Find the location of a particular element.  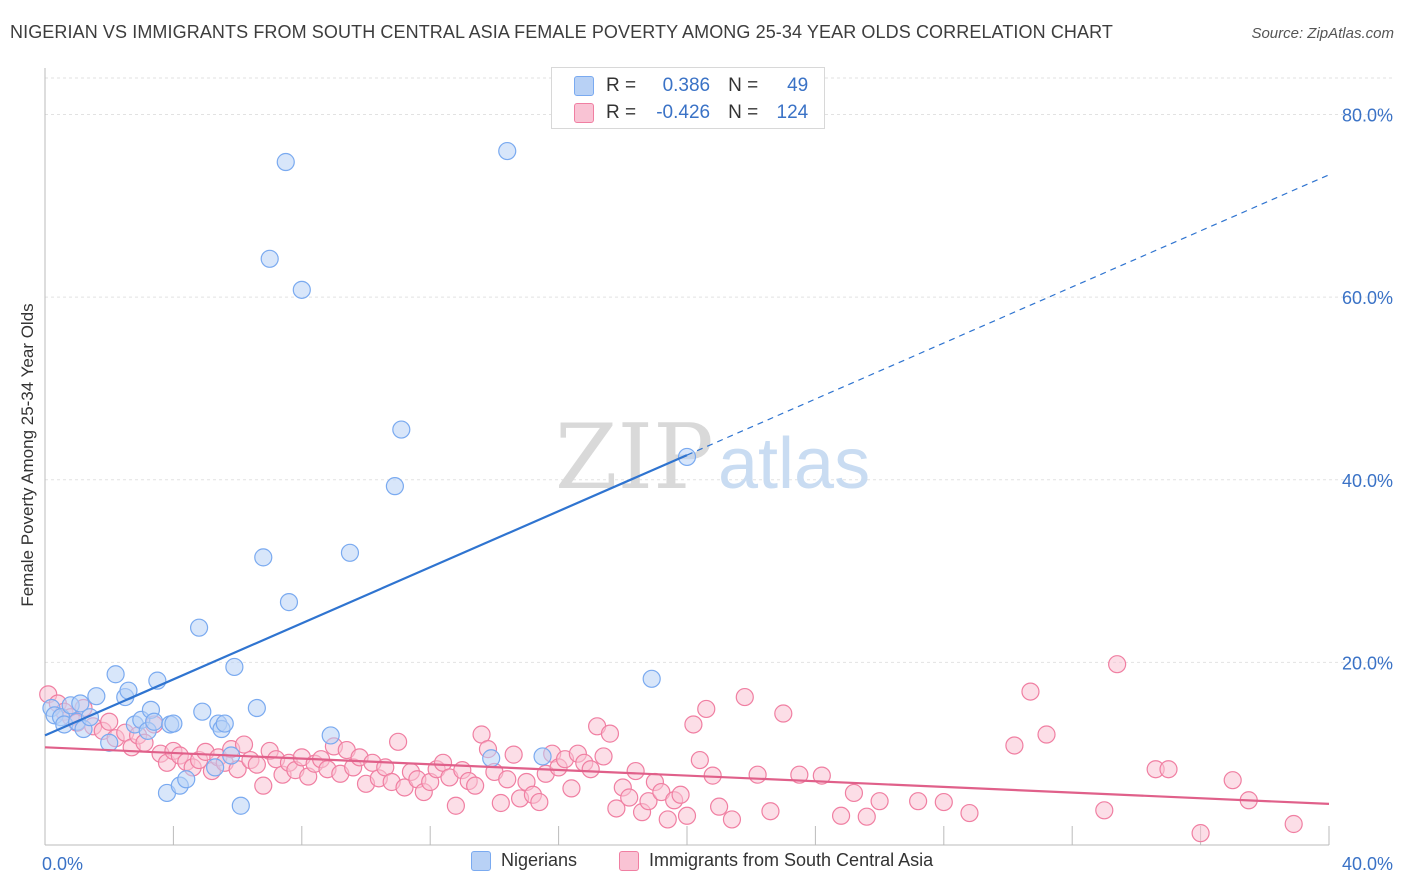

legend-r-value: -0.426 is located at coordinates (683, 112).